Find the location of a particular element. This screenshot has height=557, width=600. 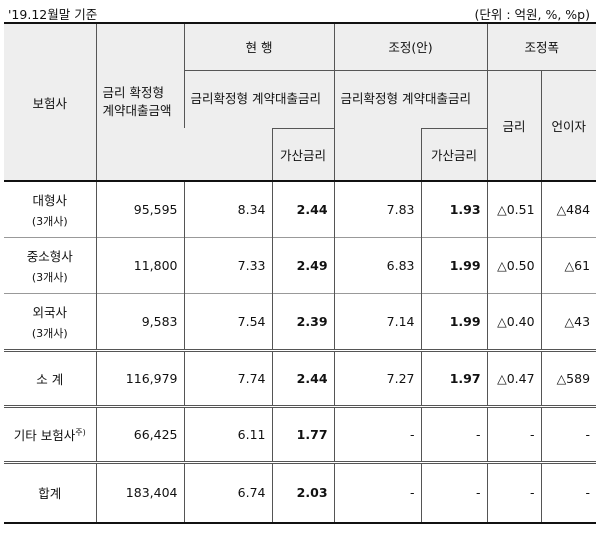

table-row: 합계 183,404 6.74 2.03 - - - - is located at coordinates (300, 492).